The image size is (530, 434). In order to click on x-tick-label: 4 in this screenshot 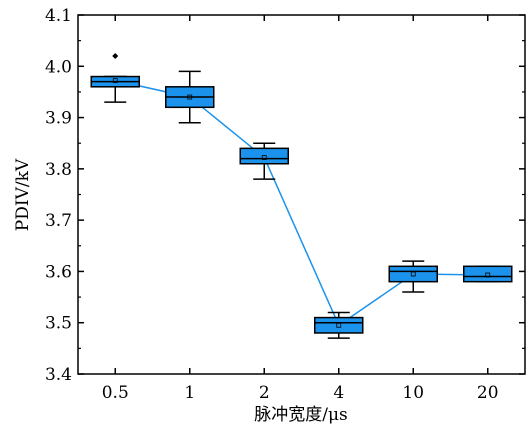, I will do `click(338, 393)`.